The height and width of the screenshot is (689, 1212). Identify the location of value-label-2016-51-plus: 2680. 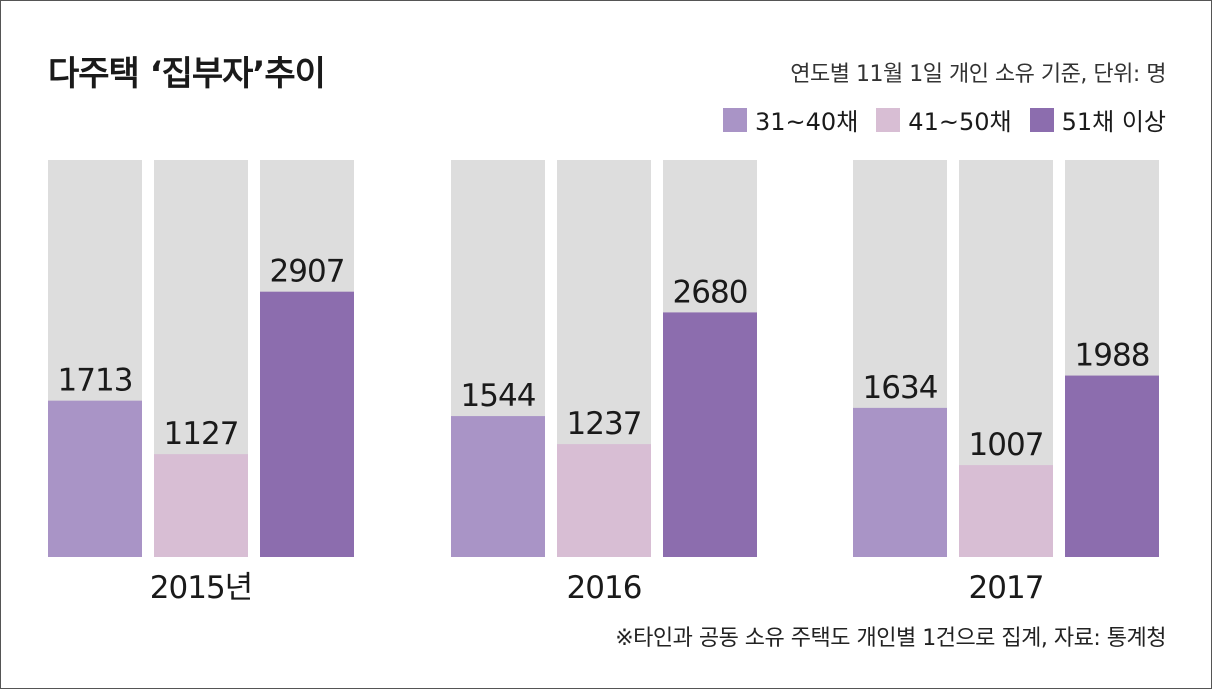
(710, 292).